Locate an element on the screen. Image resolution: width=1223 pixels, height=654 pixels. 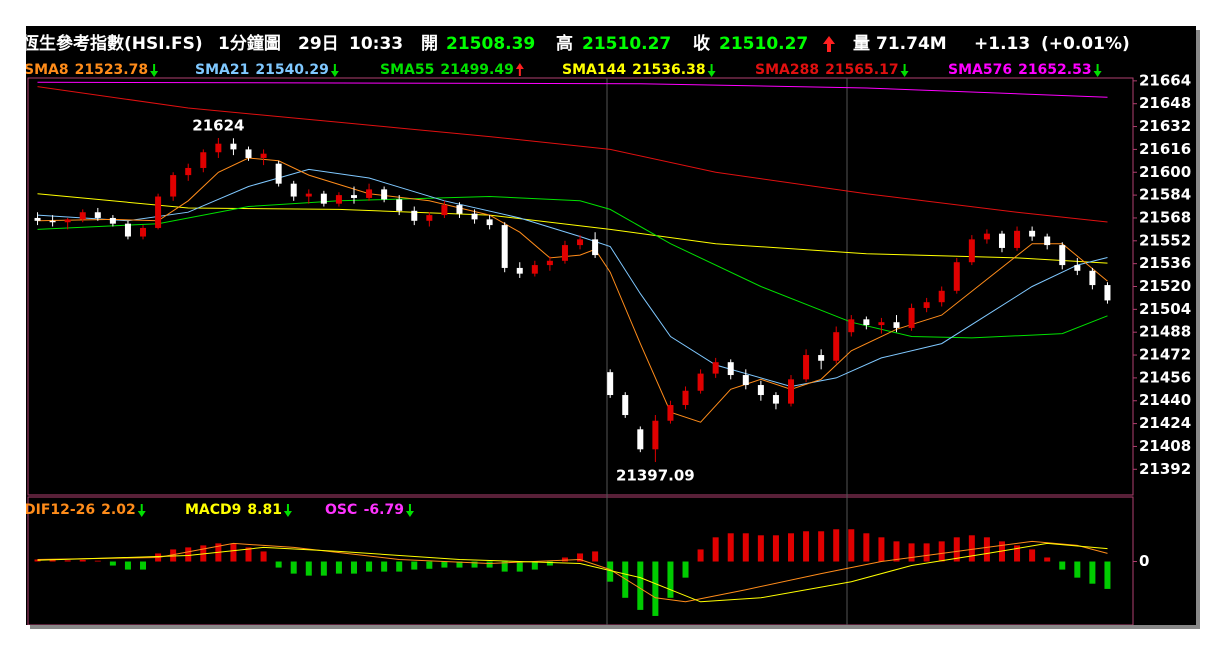
legend-name: SMA144 is located at coordinates (594, 70).